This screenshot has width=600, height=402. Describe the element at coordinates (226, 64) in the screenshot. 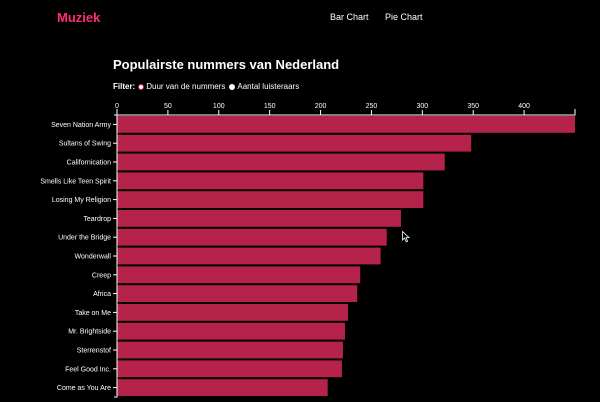

I see `page-title: Populairste nummers van Nederland` at that location.